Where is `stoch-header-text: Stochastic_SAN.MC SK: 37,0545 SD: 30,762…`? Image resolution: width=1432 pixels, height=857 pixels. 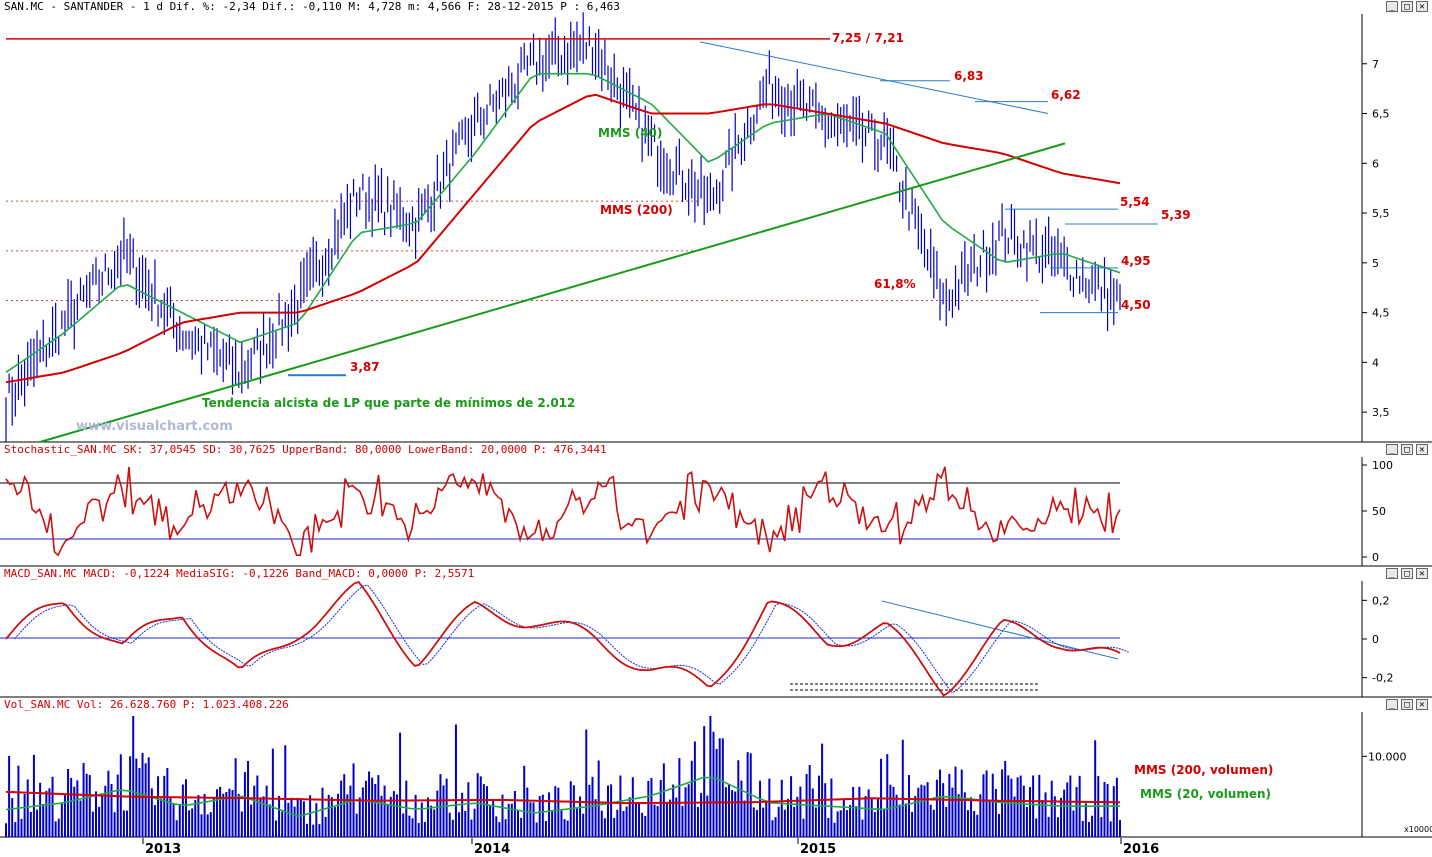
stoch-header-text: Stochastic_SAN.MC SK: 37,0545 SD: 30,762… is located at coordinates (305, 449).